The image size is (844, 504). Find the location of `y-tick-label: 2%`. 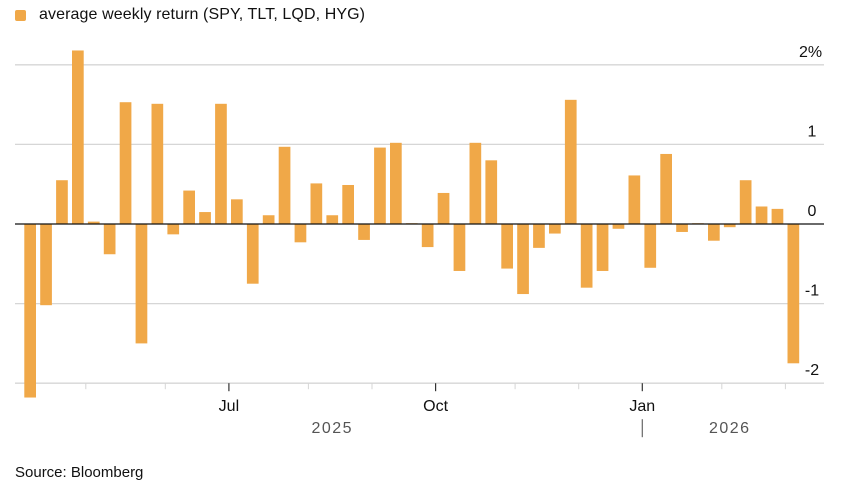

y-tick-label: 2% is located at coordinates (810, 52).